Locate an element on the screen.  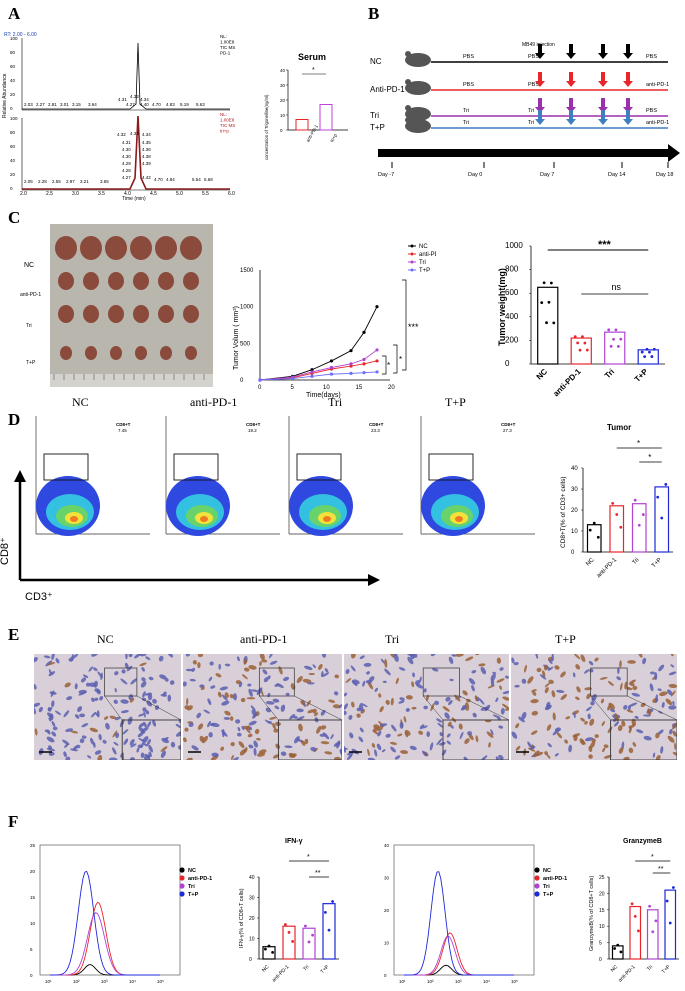
photo-label-nc: NC is located at coordinates (29, 265).